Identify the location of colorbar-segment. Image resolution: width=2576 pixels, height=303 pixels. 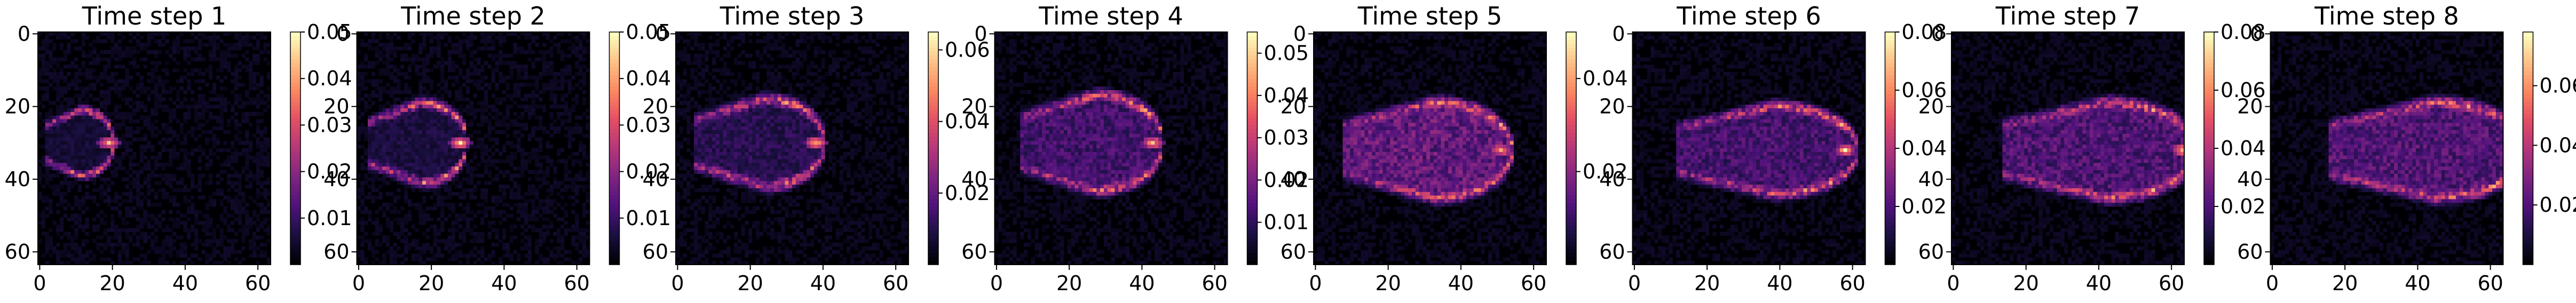
(615, 193).